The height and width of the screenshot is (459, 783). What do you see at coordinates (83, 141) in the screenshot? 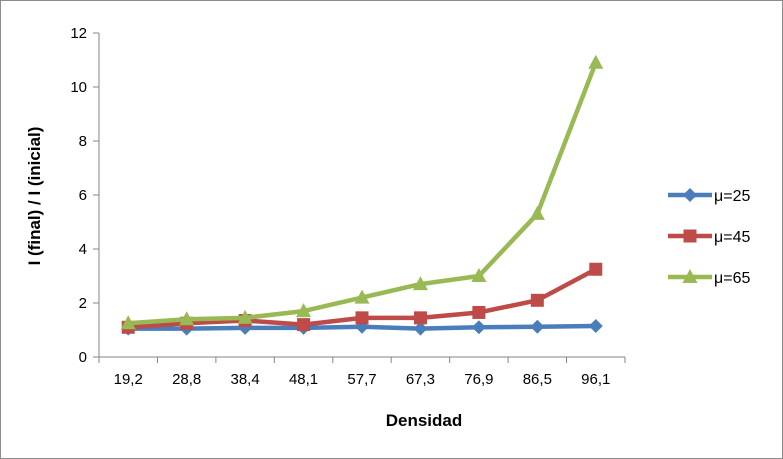
I see `y-tick-label: 8` at bounding box center [83, 141].